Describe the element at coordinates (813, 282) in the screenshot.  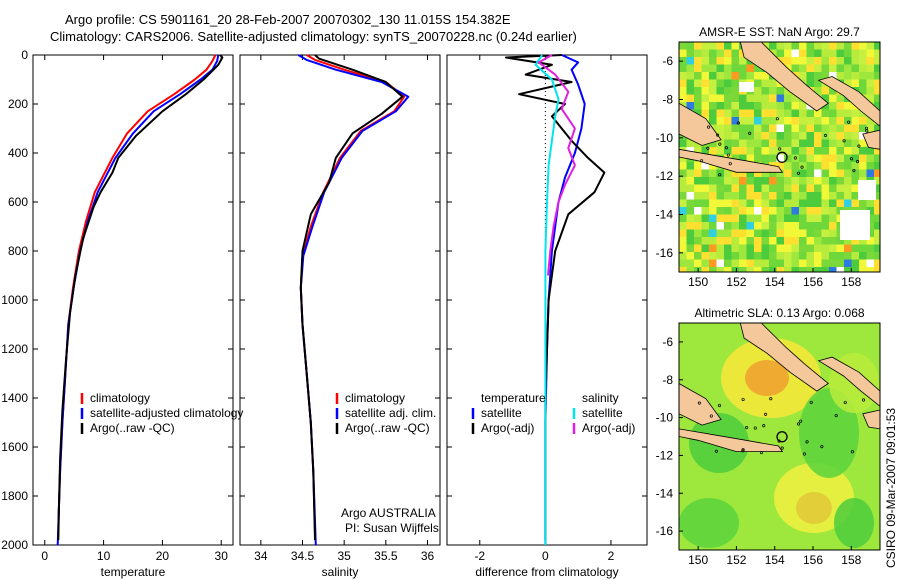
I see `sst-map-xtick-label: 156` at that location.